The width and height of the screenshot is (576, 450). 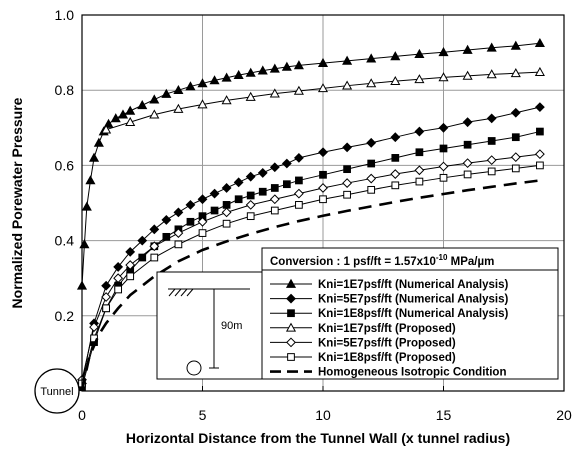 What do you see at coordinates (65, 90) in the screenshot?
I see `y-tick-label-3: 0.8` at bounding box center [65, 90].